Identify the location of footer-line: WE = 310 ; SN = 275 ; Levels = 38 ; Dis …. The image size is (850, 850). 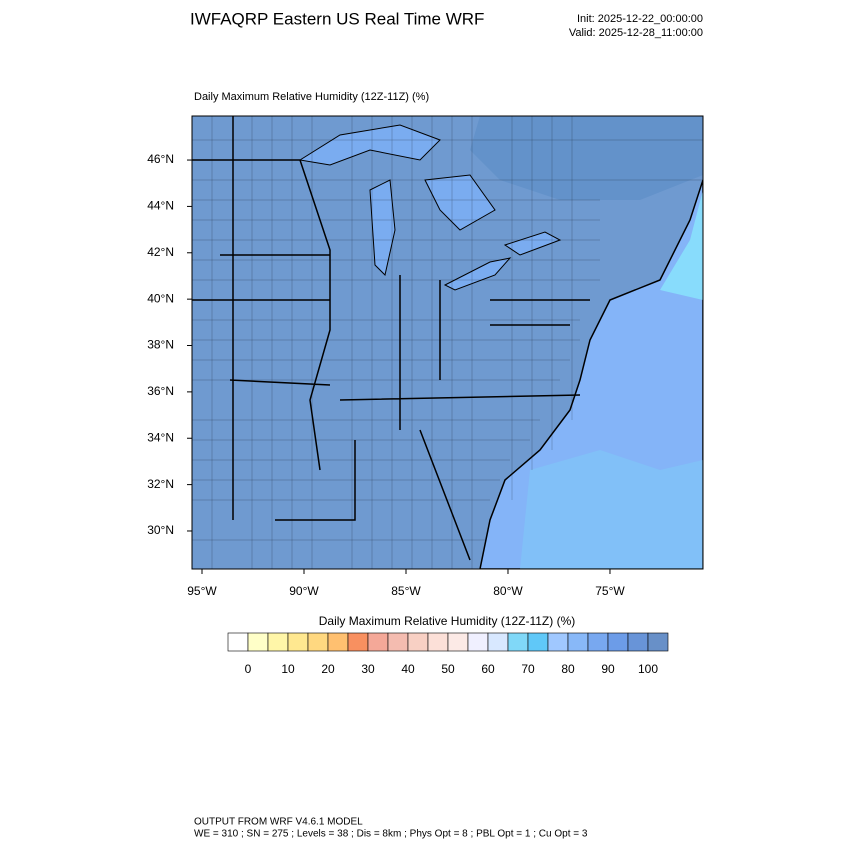
(391, 834).